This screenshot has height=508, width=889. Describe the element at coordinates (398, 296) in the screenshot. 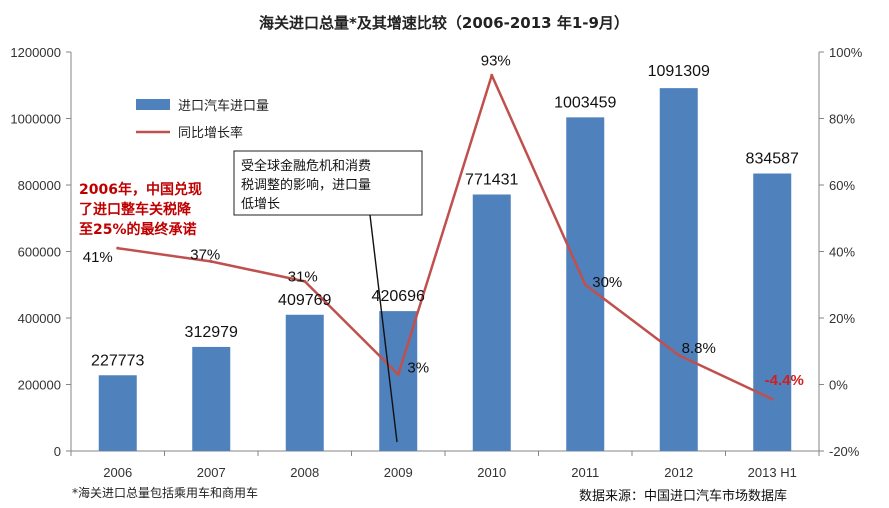

I see `bar-value-label: 420696` at that location.